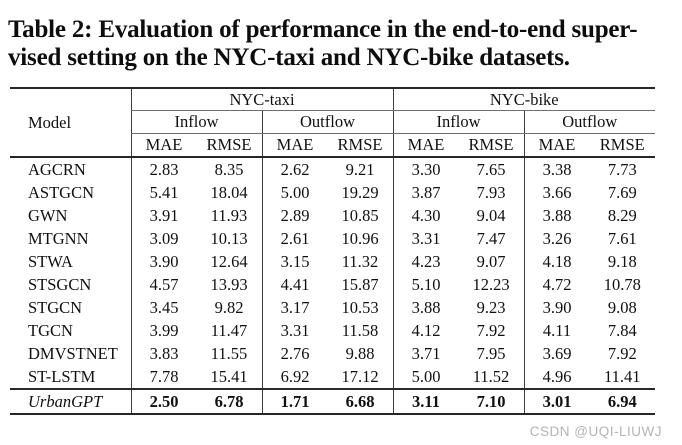 The image size is (682, 445). What do you see at coordinates (229, 353) in the screenshot?
I see `metric-cell: 11.55` at bounding box center [229, 353].